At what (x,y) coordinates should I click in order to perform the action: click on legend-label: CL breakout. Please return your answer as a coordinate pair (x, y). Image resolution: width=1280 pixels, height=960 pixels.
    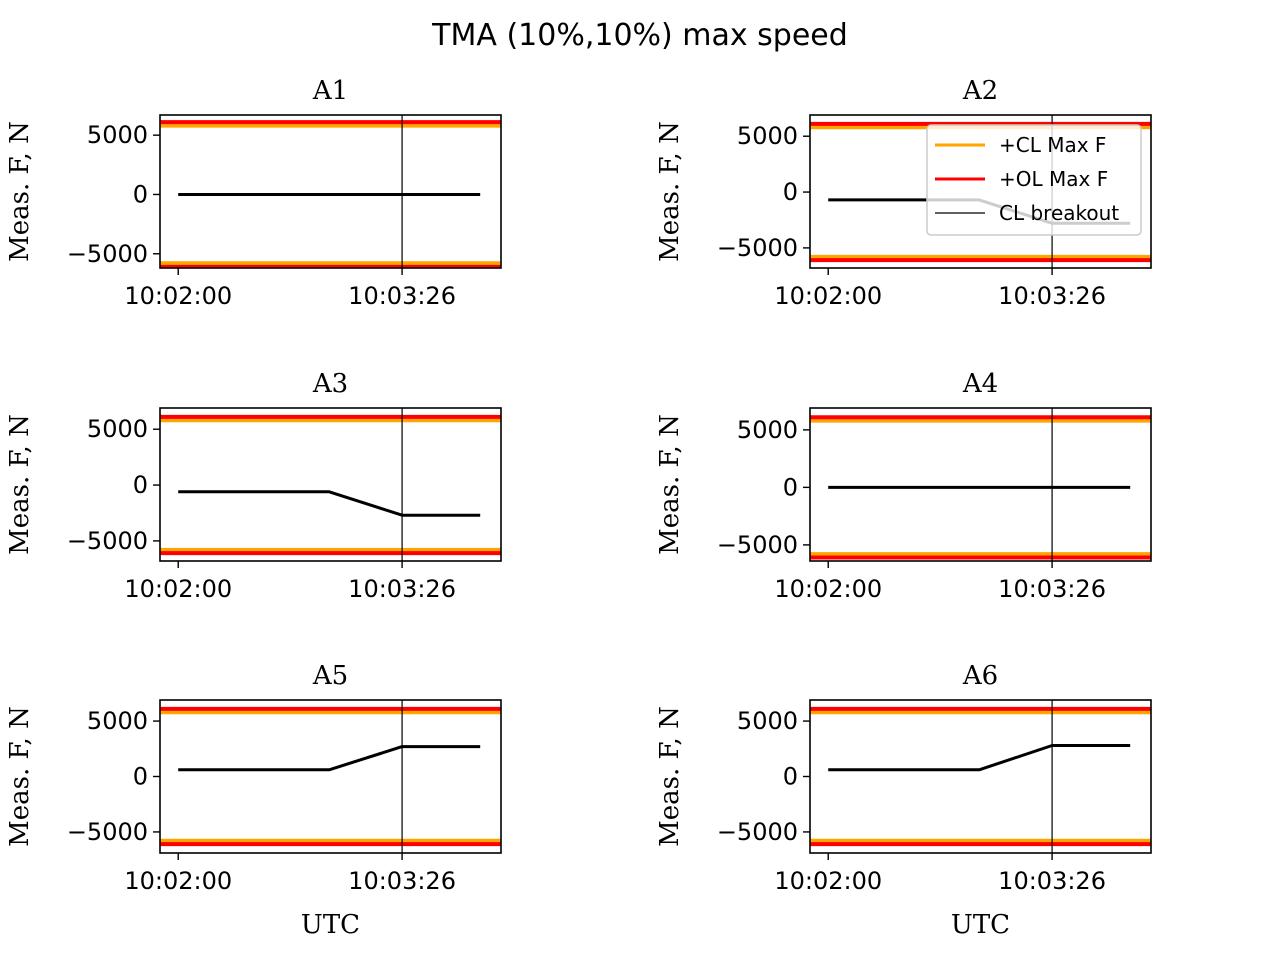
    Looking at the image, I should click on (1059, 213).